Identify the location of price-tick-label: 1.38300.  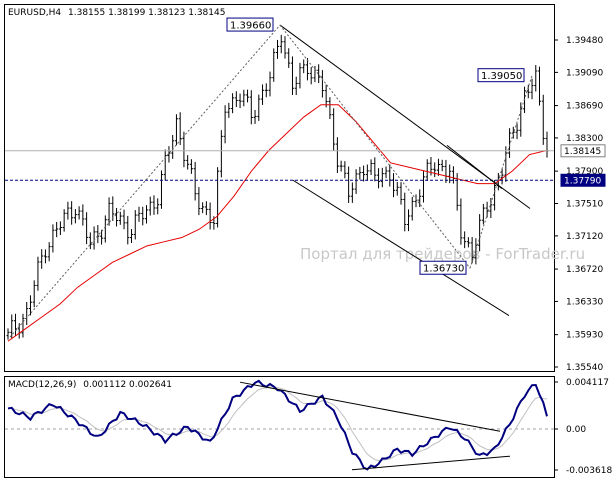
(584, 139).